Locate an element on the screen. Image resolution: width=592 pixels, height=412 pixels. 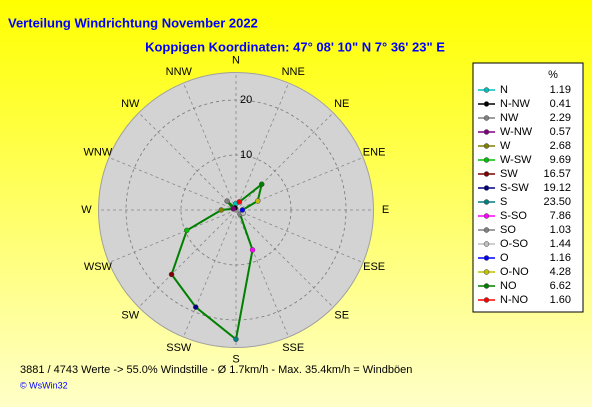
direction-label: NNE is located at coordinates (293, 72).